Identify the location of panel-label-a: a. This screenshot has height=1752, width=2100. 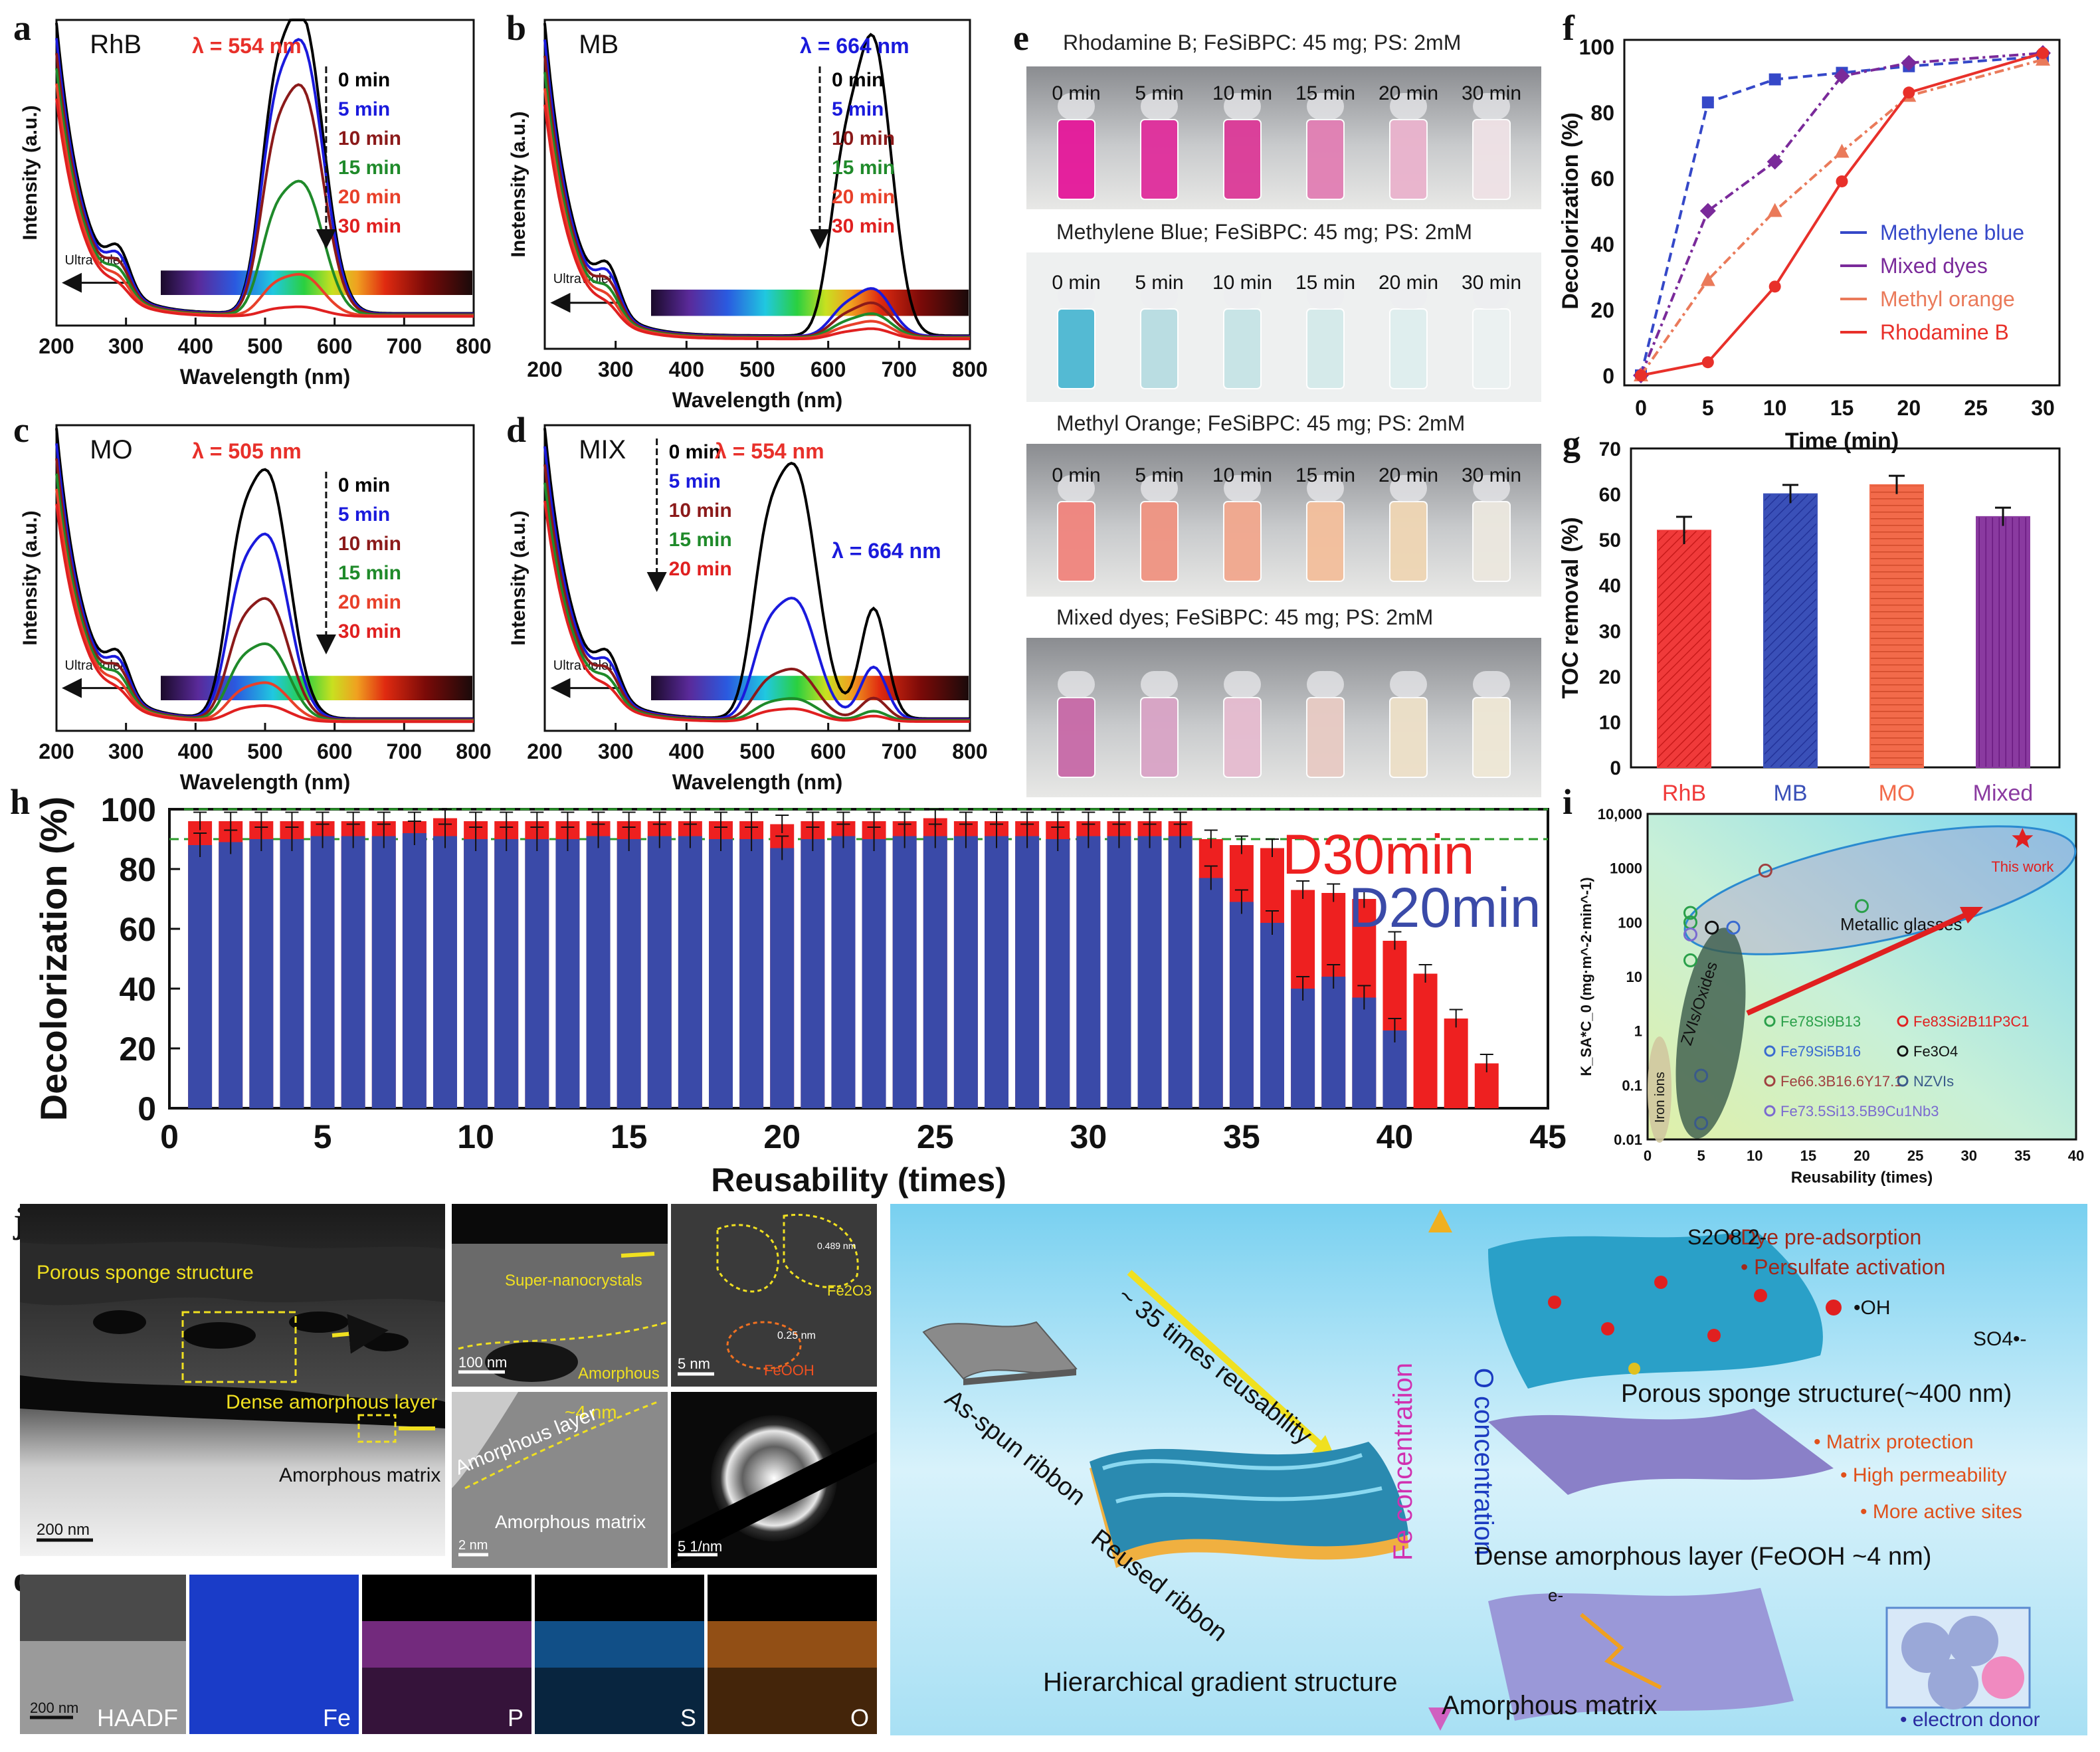
(22, 28).